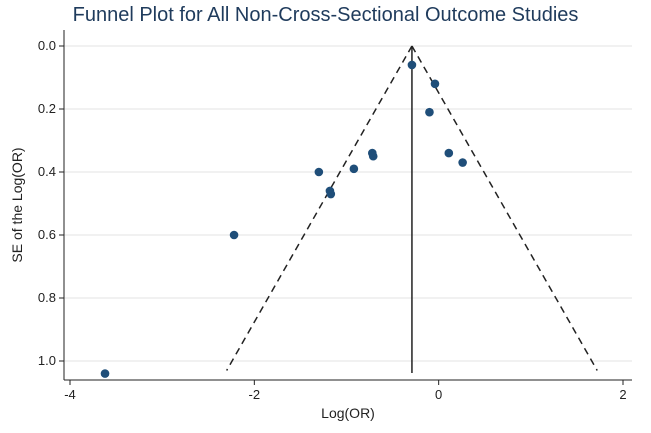  Describe the element at coordinates (438, 394) in the screenshot. I see `x-tick-label-2: 0` at that location.